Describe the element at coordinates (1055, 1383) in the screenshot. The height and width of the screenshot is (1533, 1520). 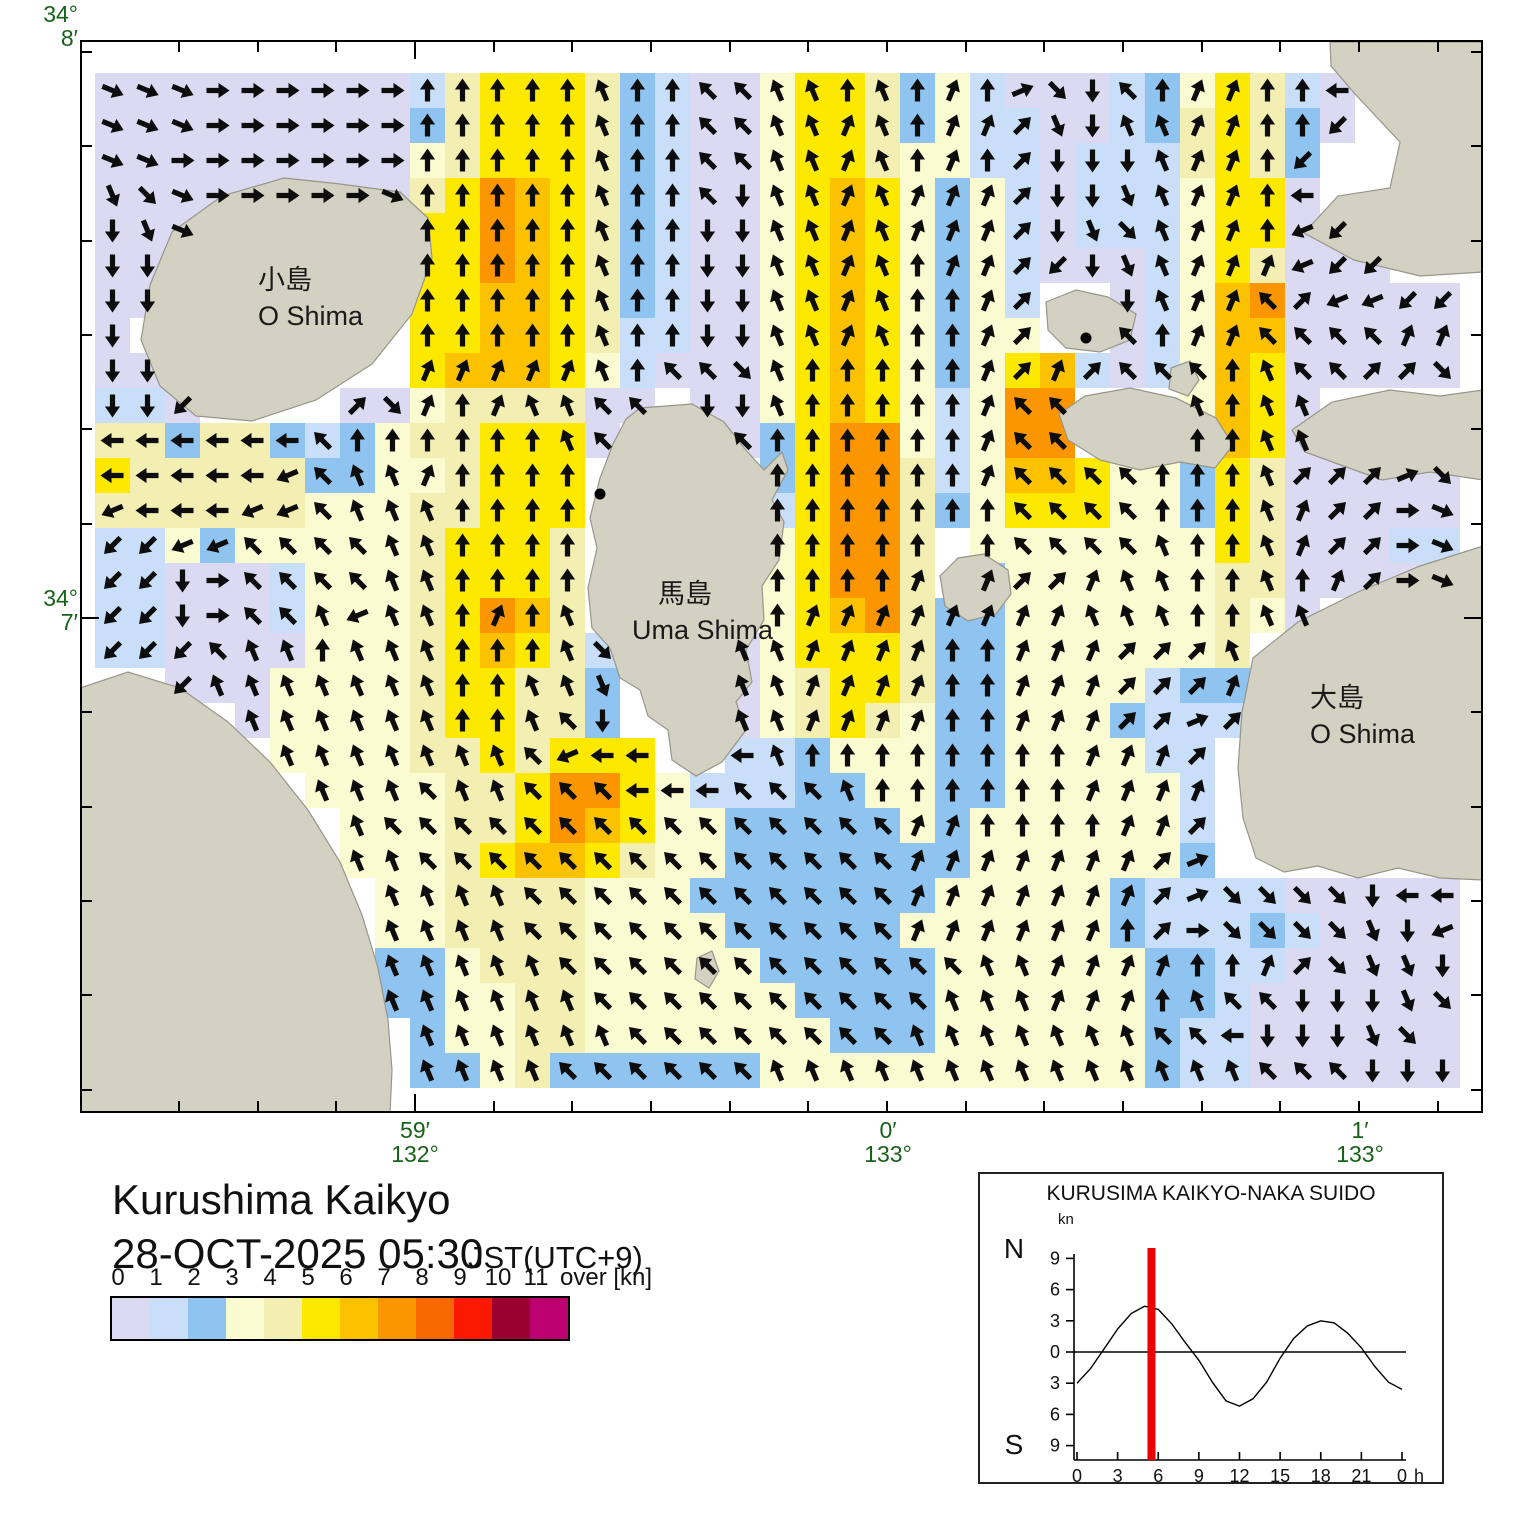
I see `inset-y-tick: 3` at that location.